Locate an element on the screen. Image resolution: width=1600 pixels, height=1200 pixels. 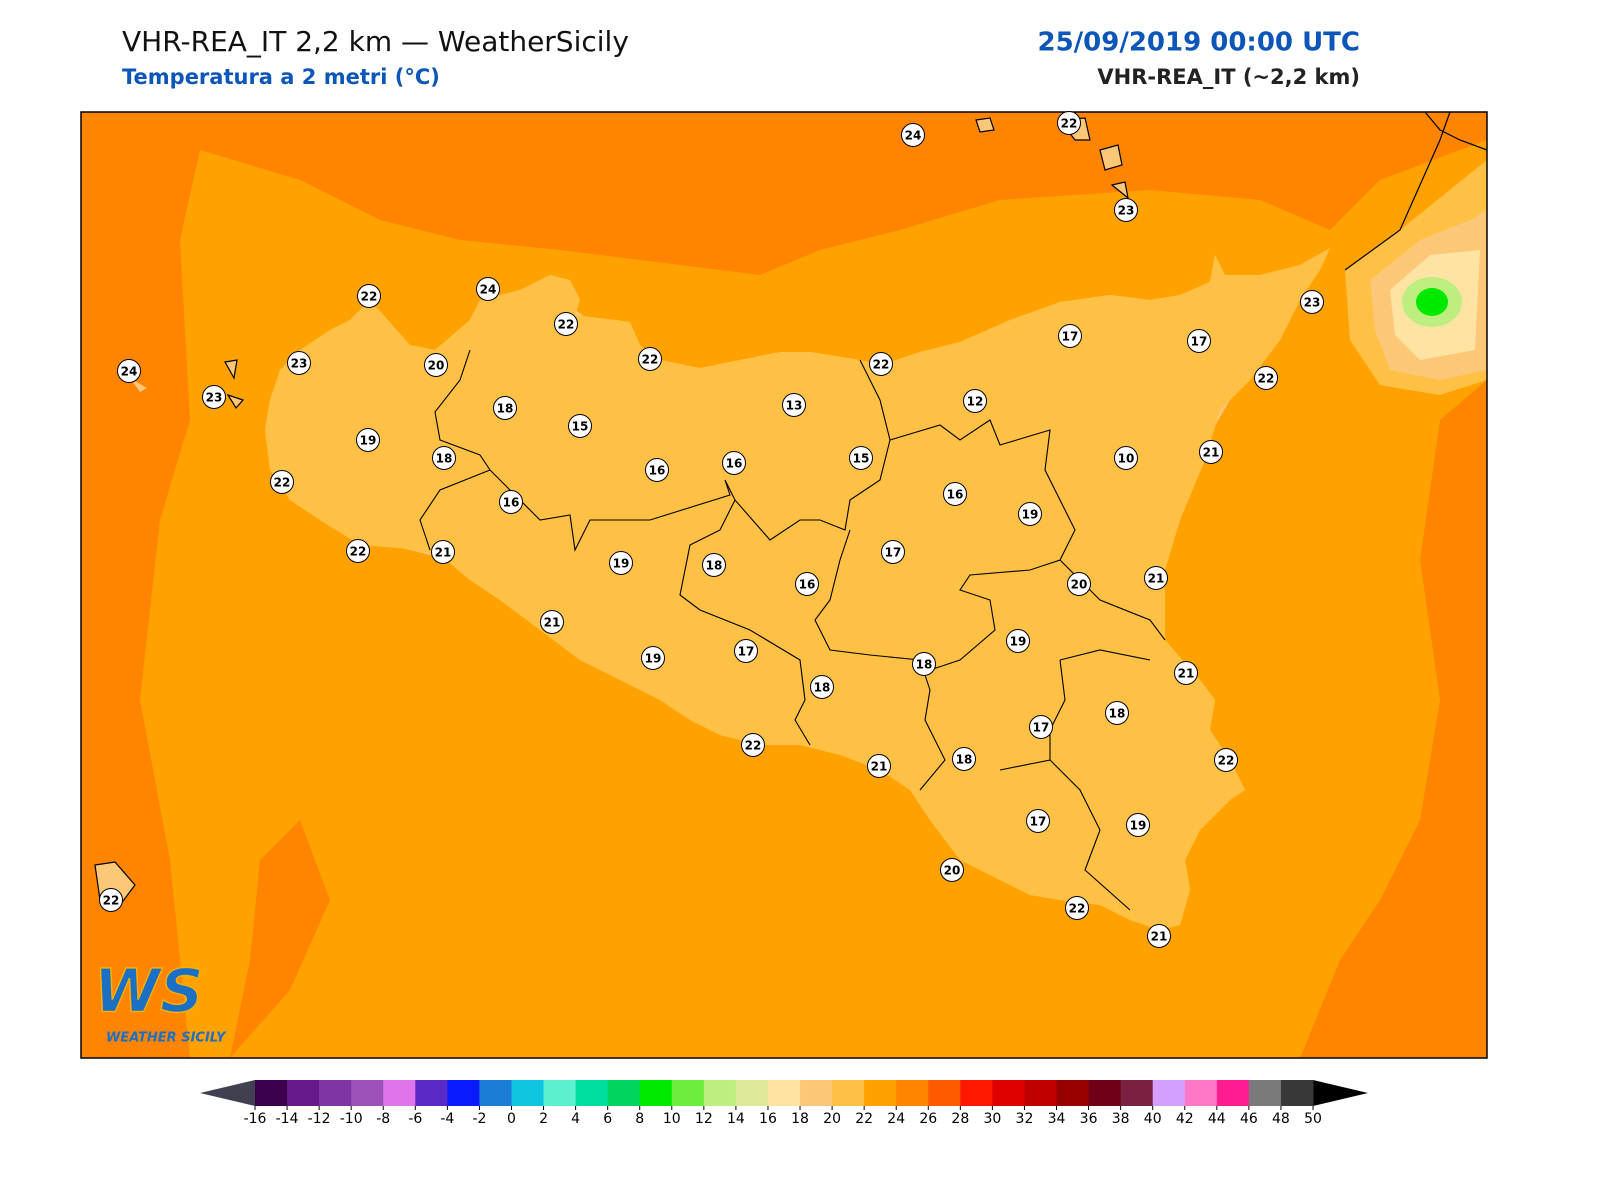
station-label: 10 is located at coordinates (1126, 459).